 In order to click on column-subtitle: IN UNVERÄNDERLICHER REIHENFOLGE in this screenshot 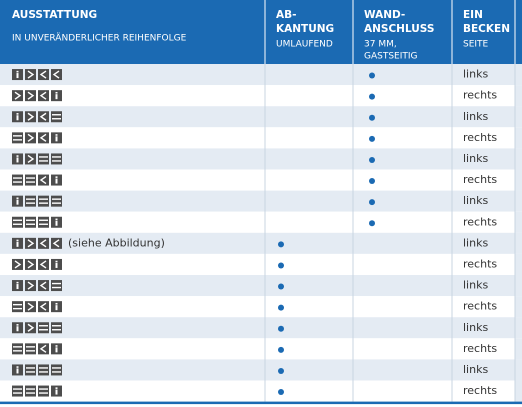, I will do `click(99, 38)`.